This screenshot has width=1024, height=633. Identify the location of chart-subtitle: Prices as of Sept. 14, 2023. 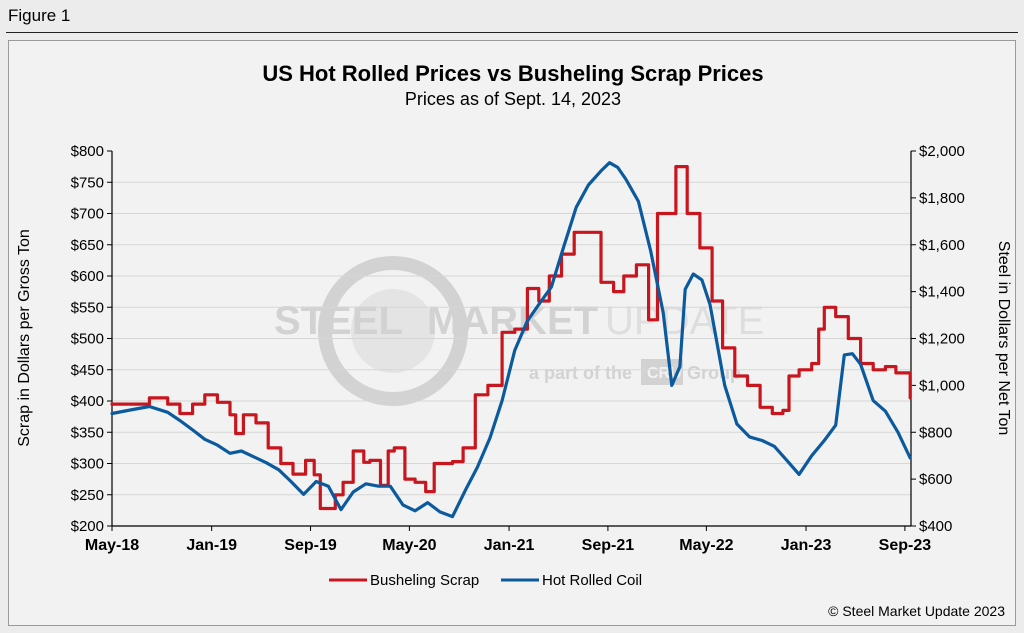
(513, 99).